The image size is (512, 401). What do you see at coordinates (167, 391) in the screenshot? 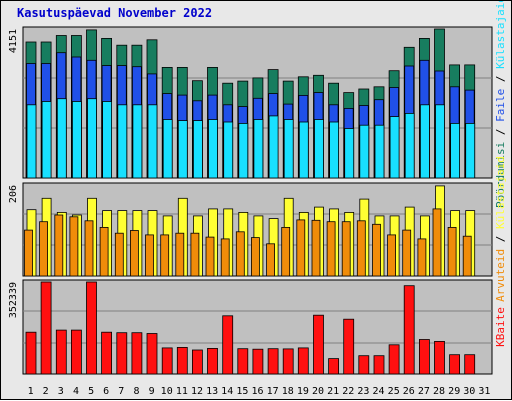
I see `x-tick-label: 10` at bounding box center [167, 391].